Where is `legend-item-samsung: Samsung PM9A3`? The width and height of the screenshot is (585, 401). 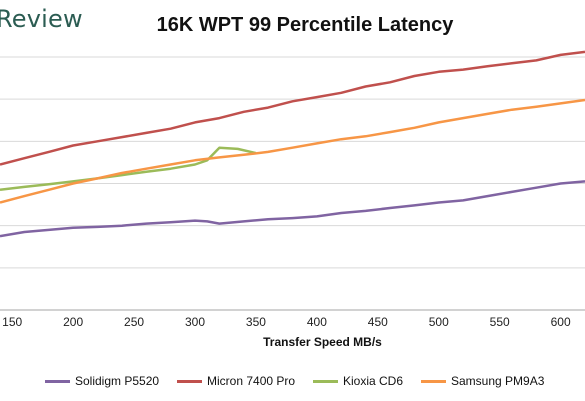
legend-item-samsung: Samsung PM9A3 is located at coordinates (482, 381).